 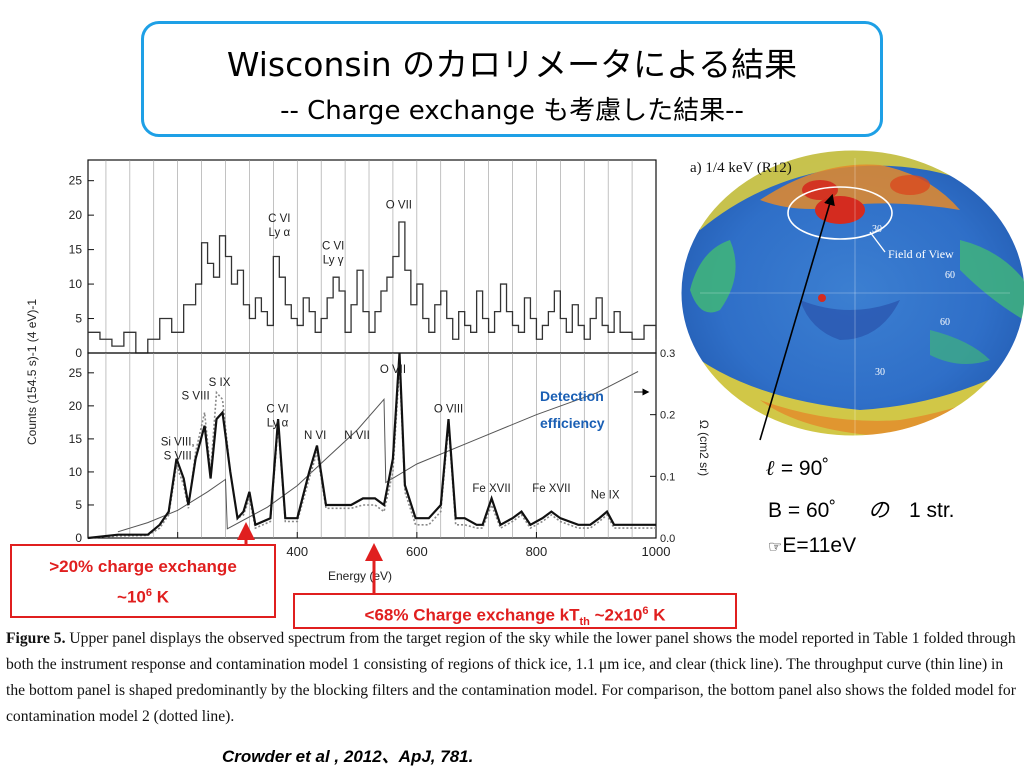 I want to click on annotation-box-right: <68% Charge exchange kTth ~2x106 K, so click(x=515, y=611).